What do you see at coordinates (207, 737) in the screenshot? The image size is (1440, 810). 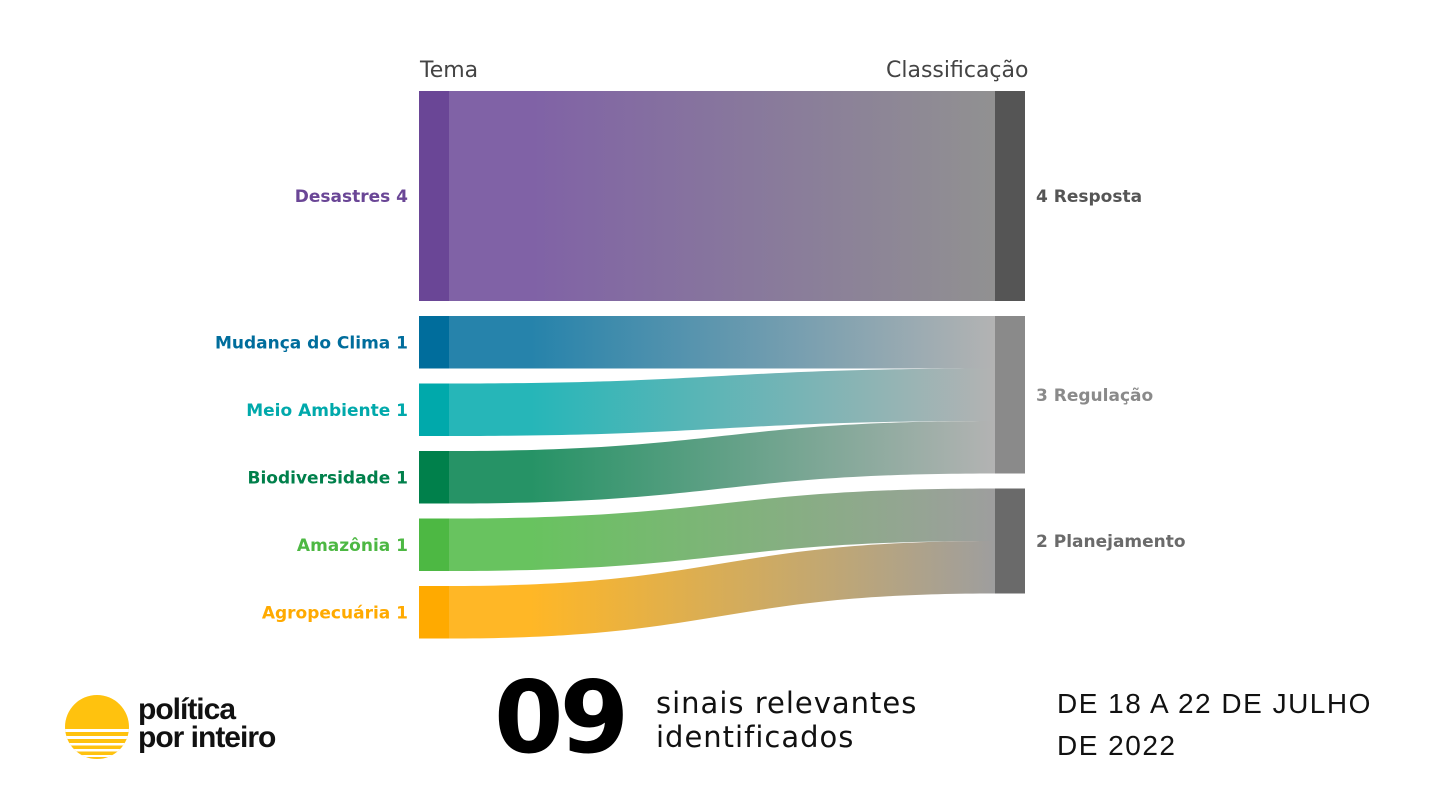 I see `logo-line-2: por inteiro` at bounding box center [207, 737].